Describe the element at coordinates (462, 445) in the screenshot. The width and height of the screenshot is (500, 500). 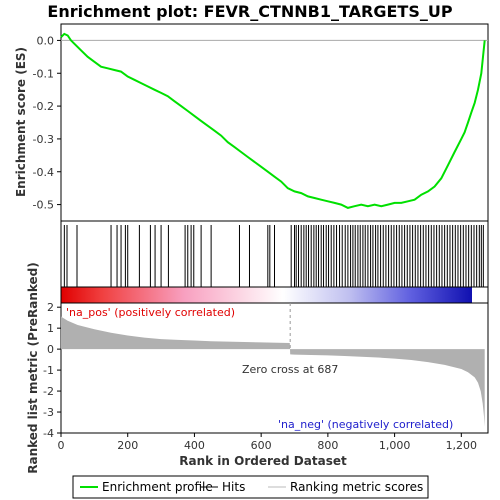
I see `x-tick-label: 1,200` at that location.